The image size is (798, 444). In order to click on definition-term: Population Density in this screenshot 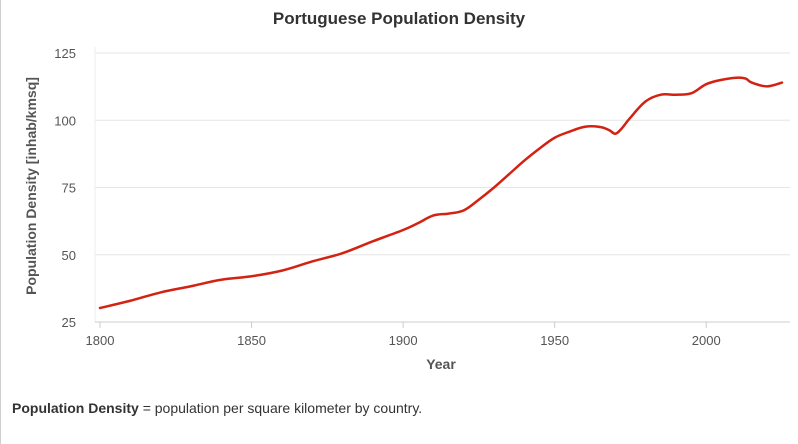, I will do `click(75, 408)`.